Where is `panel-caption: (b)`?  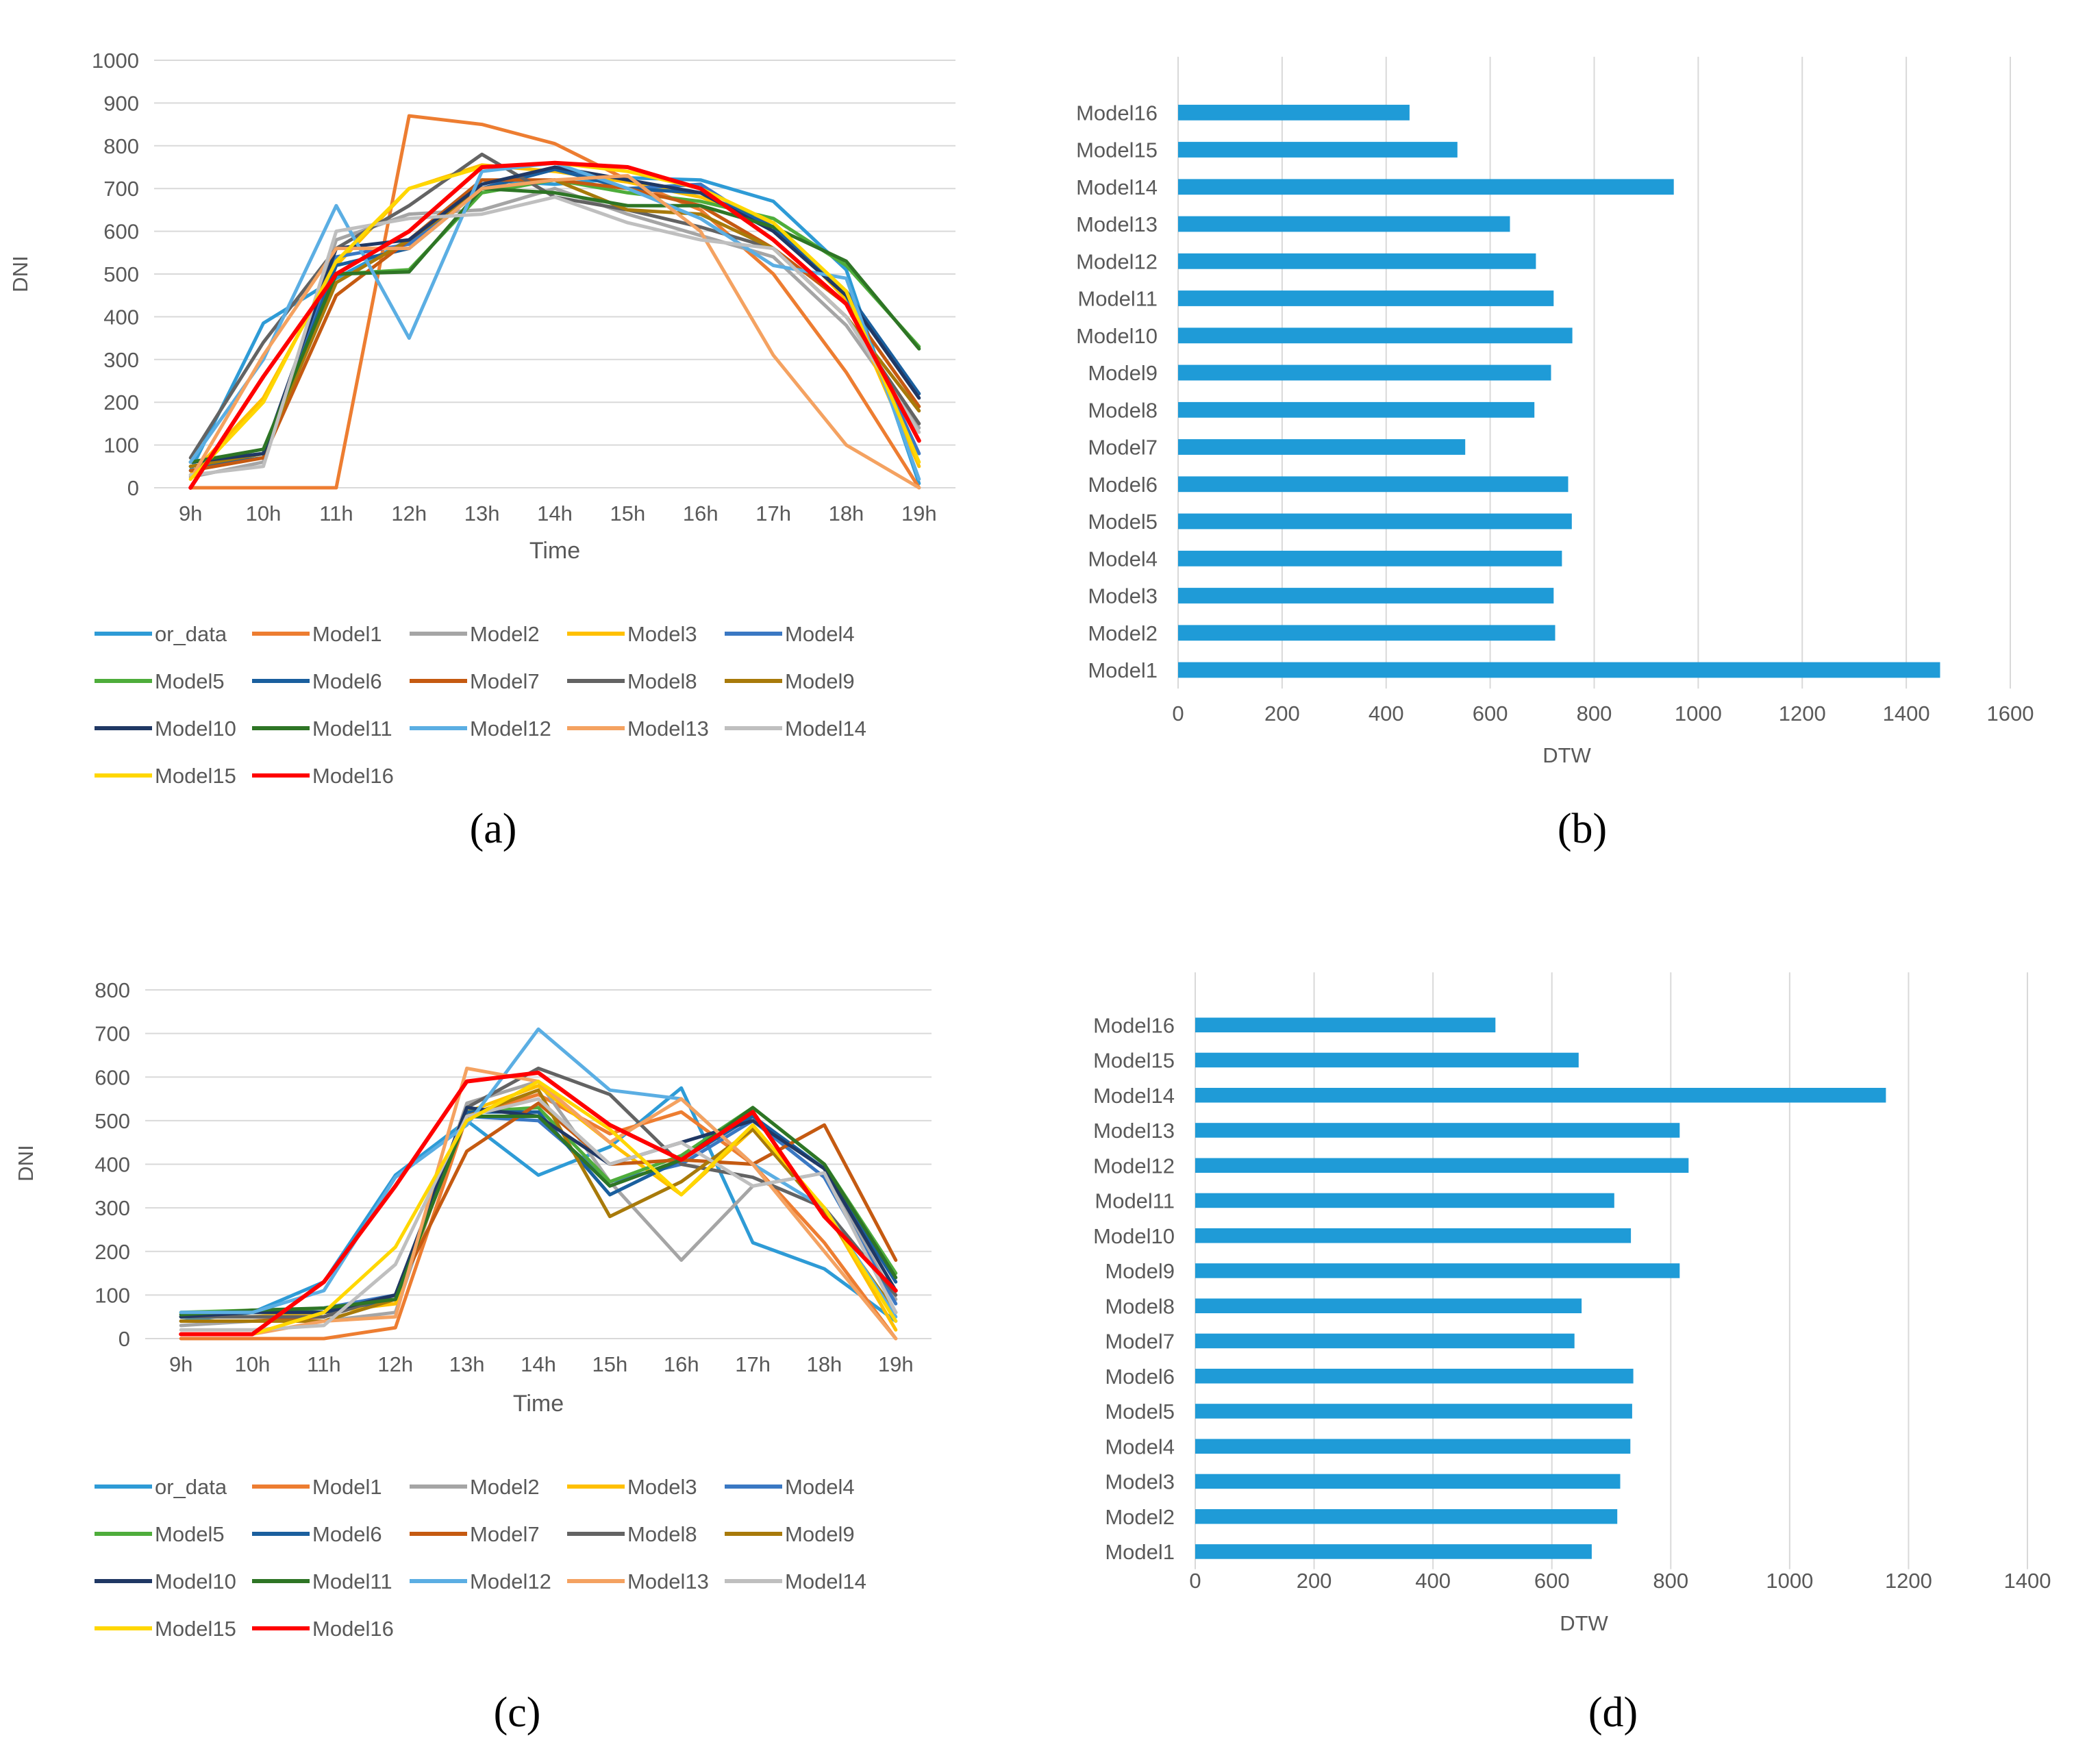 panel-caption: (b) is located at coordinates (1583, 829).